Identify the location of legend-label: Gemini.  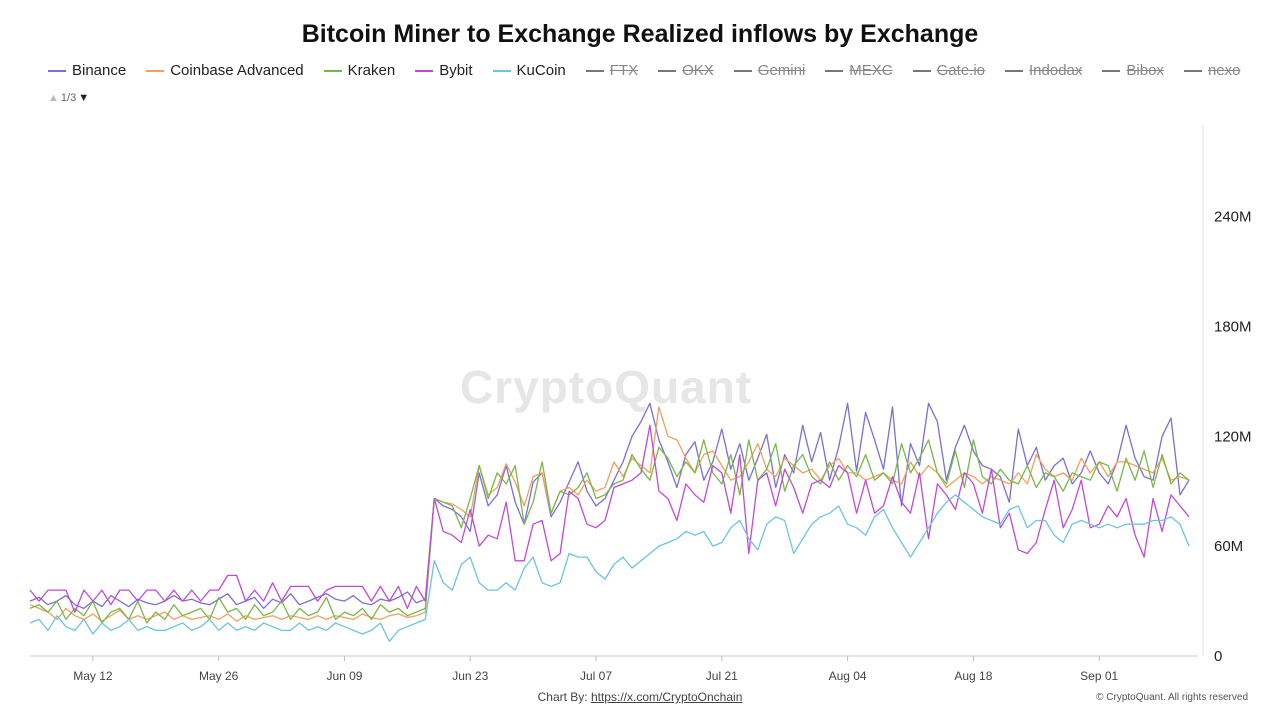
(781, 70).